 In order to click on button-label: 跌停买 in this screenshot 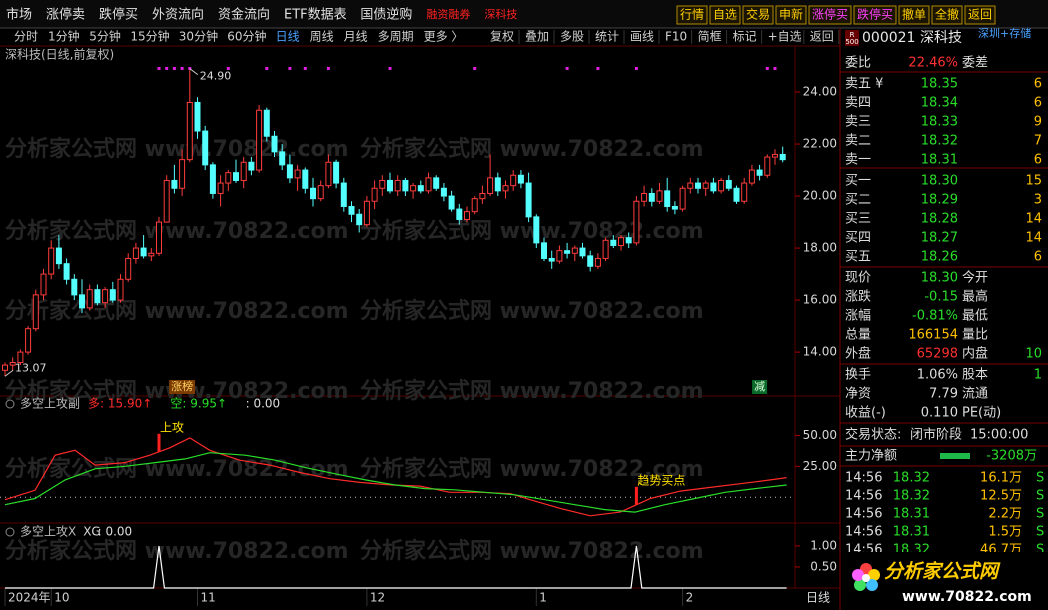, I will do `click(875, 14)`.